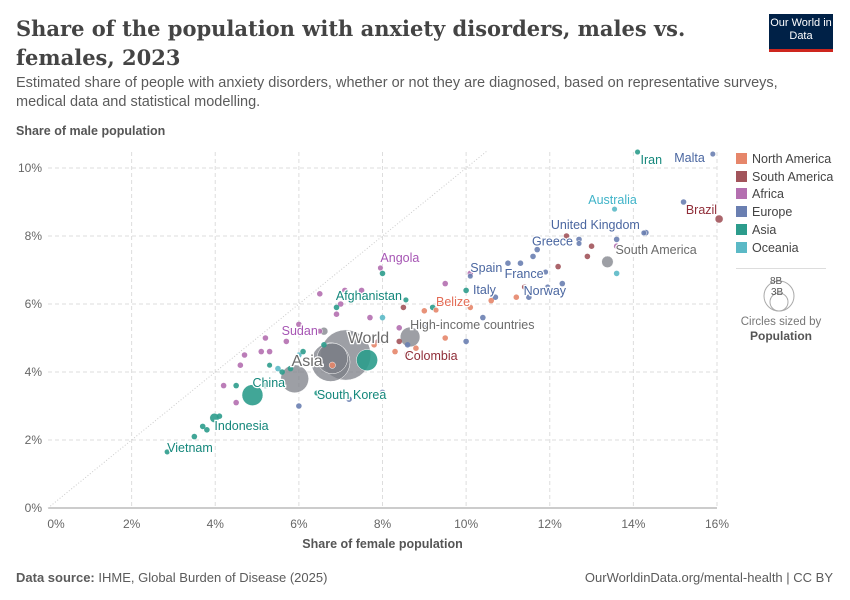  I want to click on point-label: Greece, so click(552, 241).